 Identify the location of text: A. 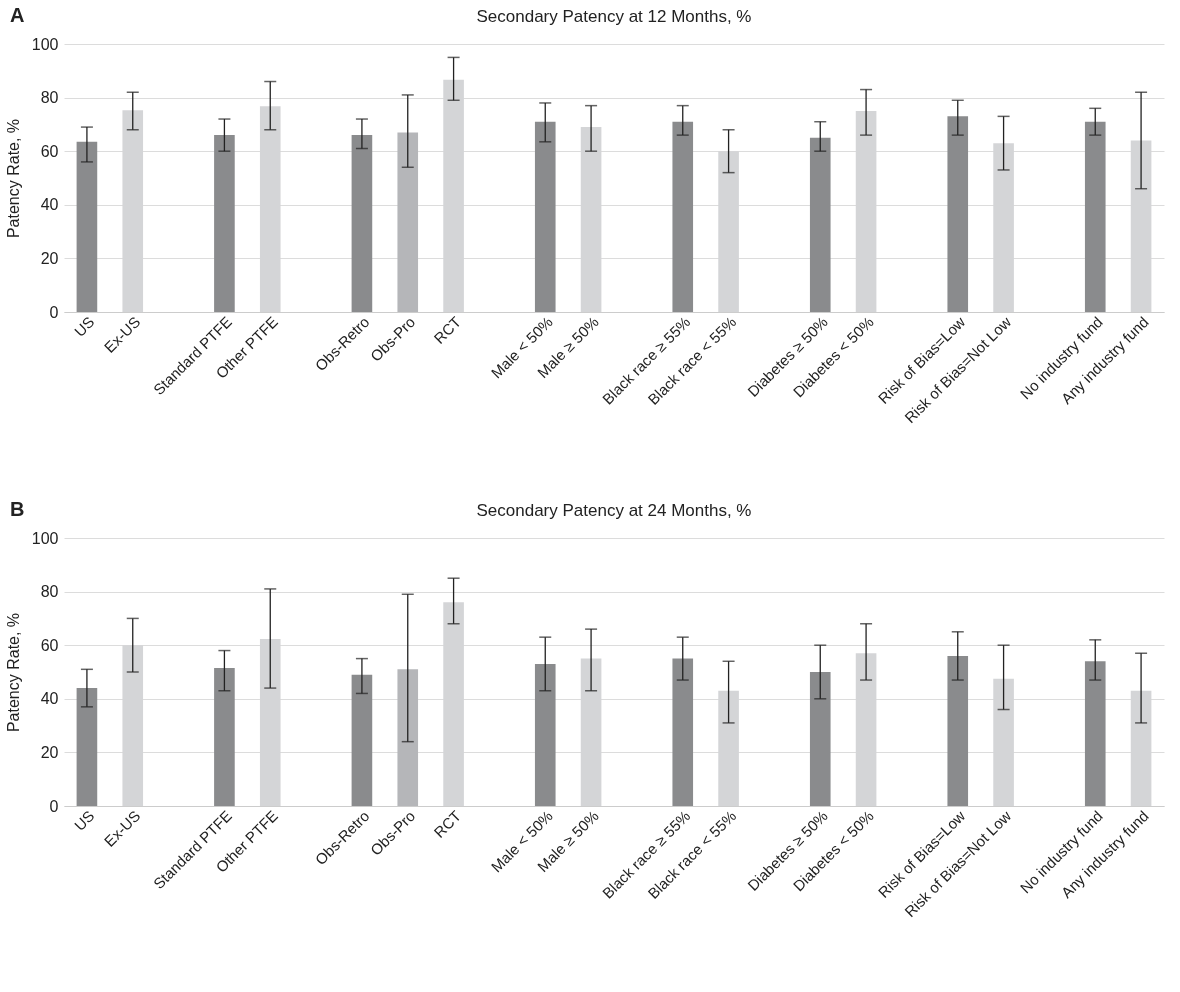
(17, 15).